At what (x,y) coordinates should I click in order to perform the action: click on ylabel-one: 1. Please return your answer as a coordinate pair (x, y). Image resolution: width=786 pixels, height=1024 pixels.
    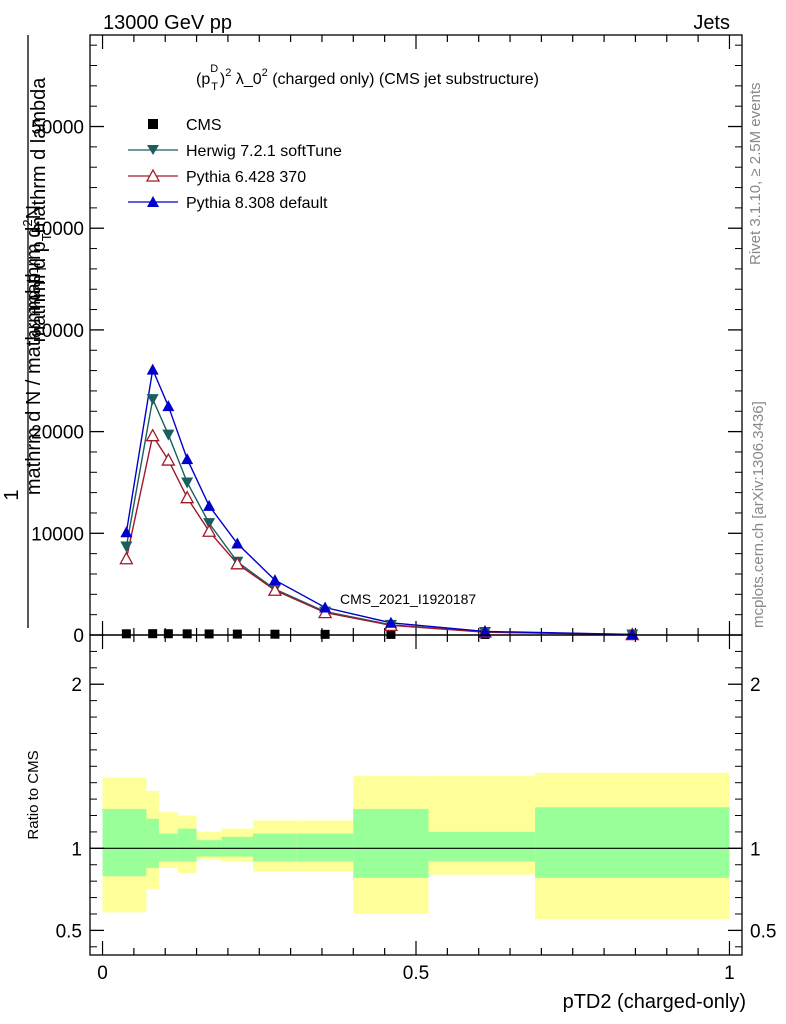
    Looking at the image, I should click on (12, 494).